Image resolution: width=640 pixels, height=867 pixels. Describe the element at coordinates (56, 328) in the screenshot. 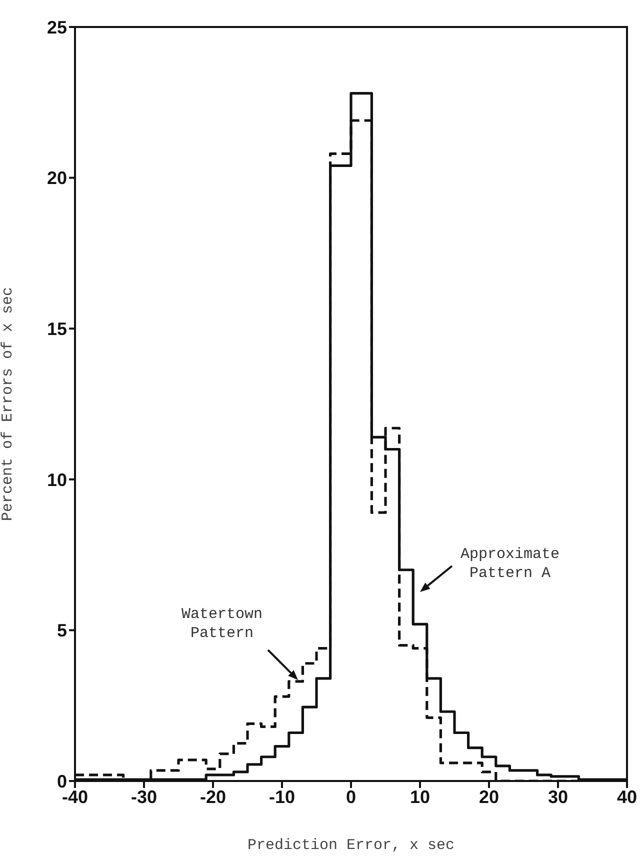

I see `y-tick-label: 15` at that location.